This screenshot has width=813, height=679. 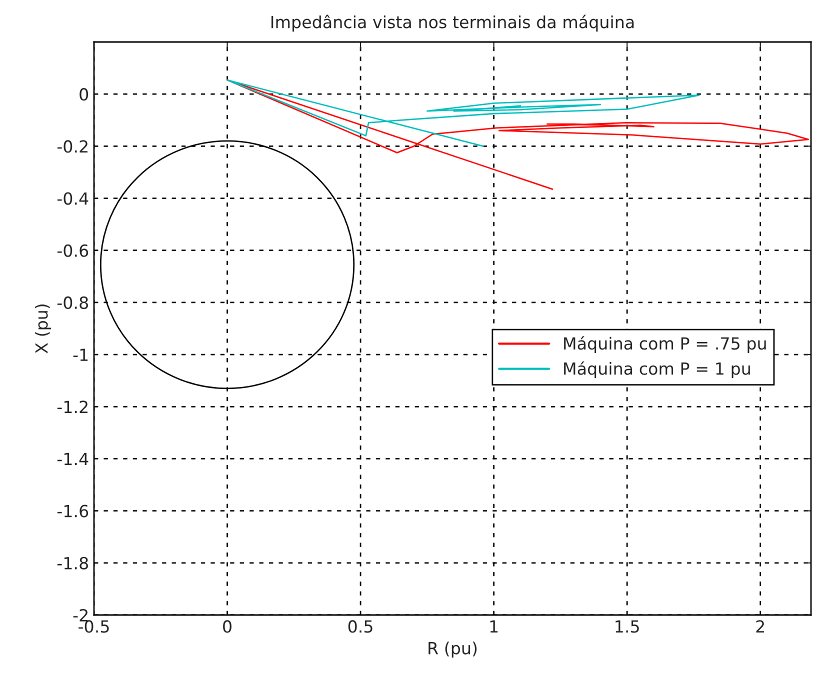 I want to click on legend-label: Máquina com P = .75 pu, so click(x=665, y=344).